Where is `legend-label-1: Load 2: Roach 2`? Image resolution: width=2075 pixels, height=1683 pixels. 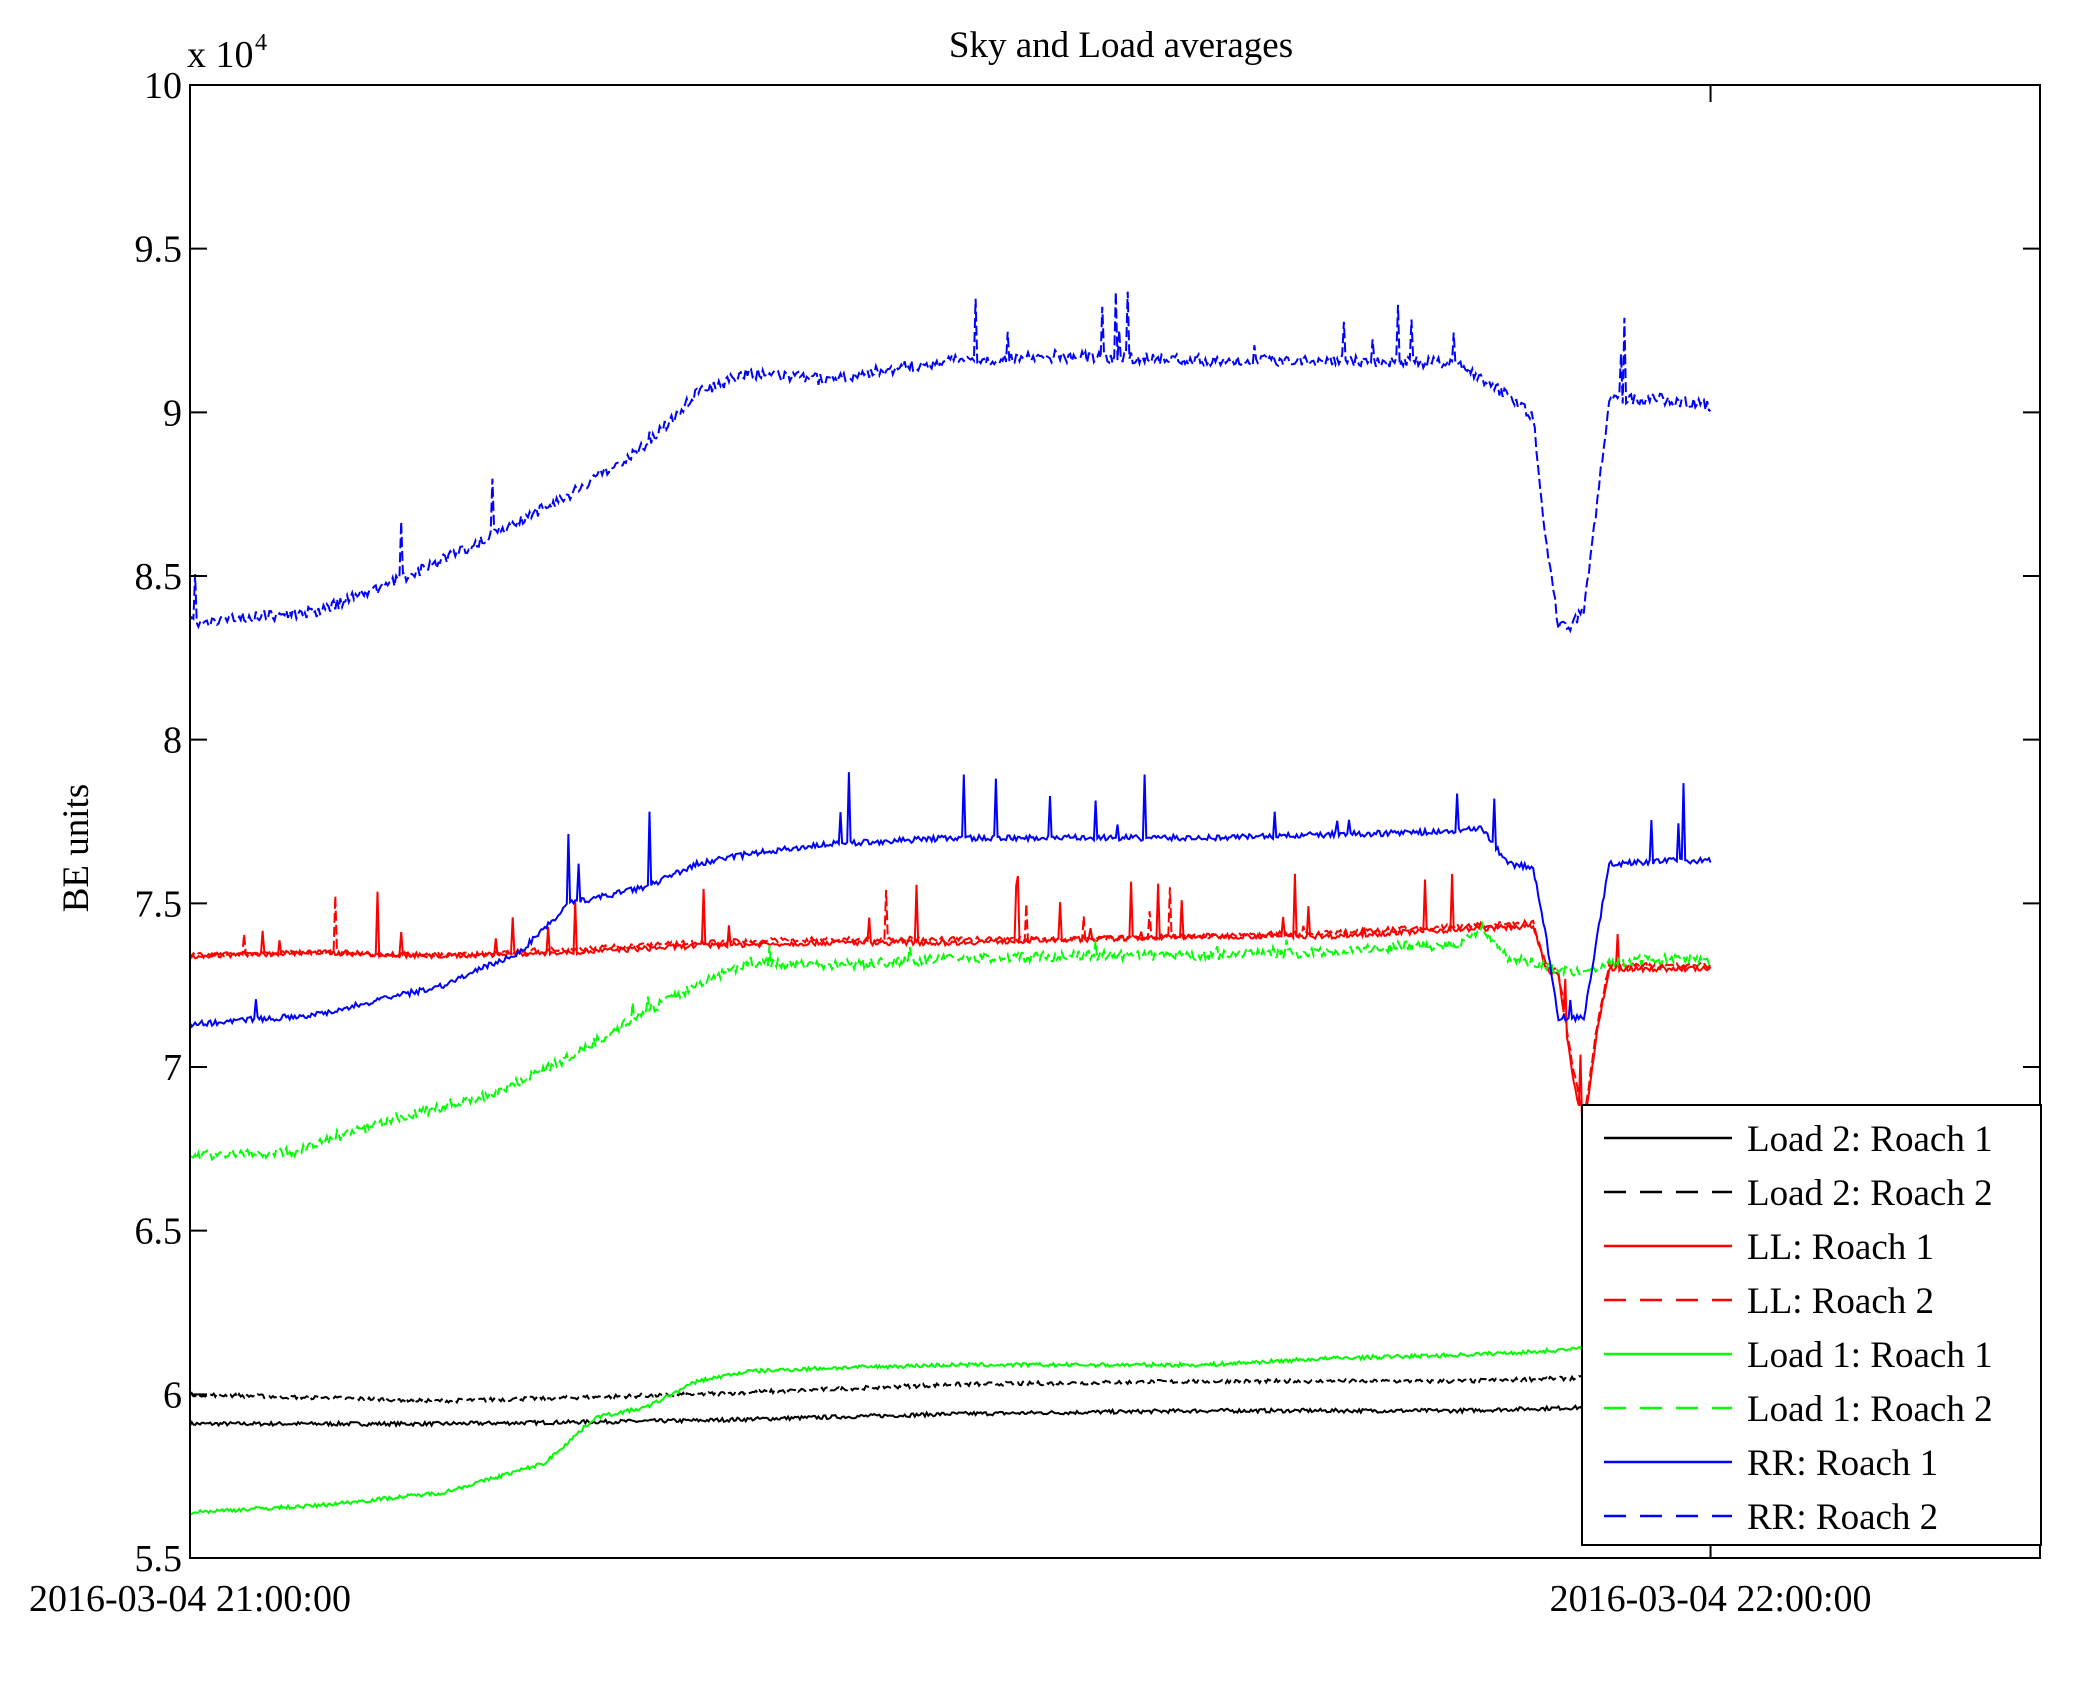 legend-label-1: Load 2: Roach 2 is located at coordinates (1870, 1193).